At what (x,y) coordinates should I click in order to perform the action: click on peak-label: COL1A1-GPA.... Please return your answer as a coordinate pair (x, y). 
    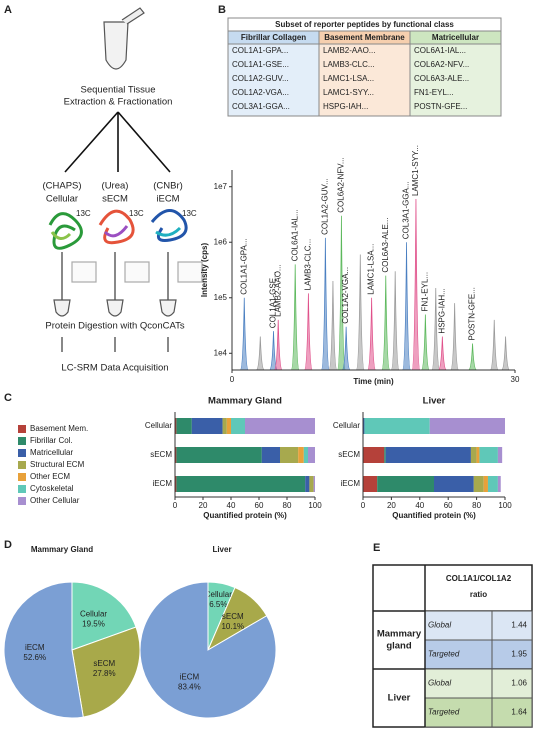
    Looking at the image, I should click on (243, 266).